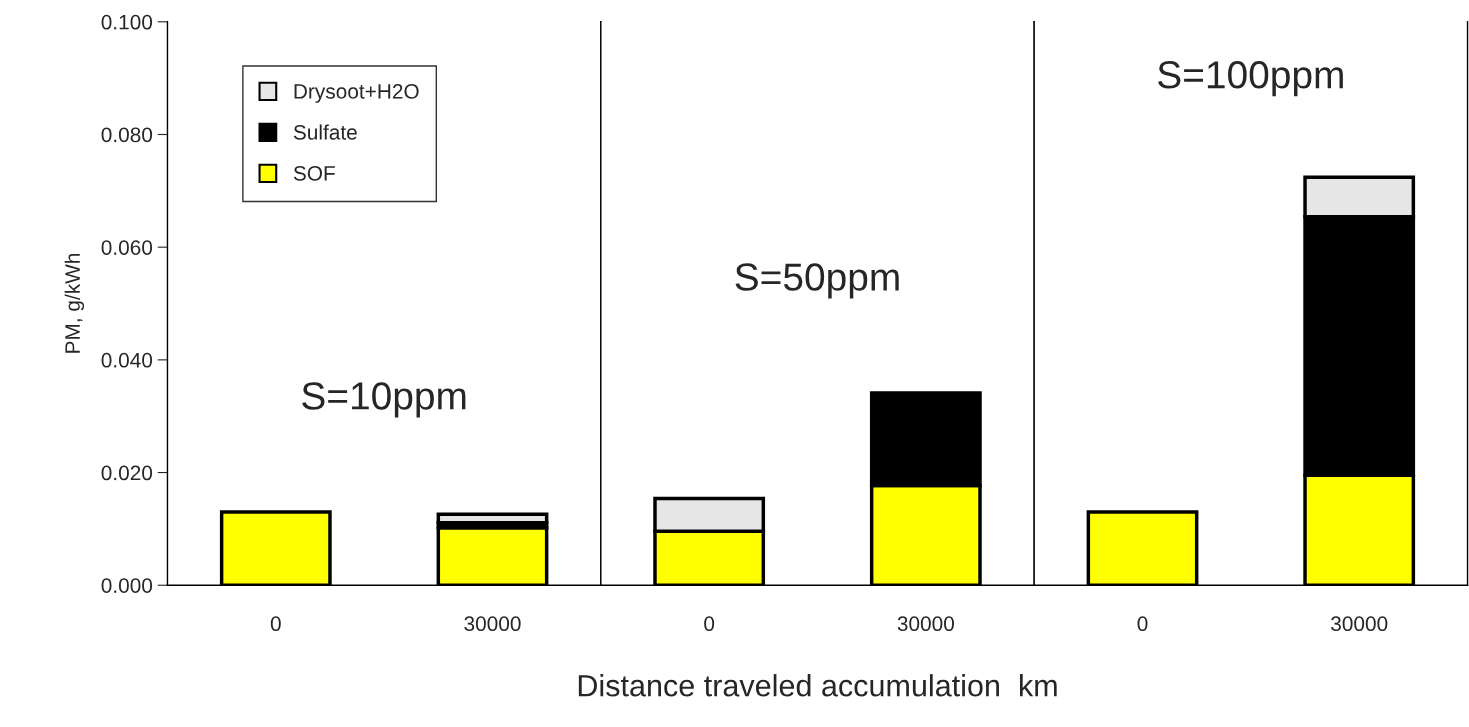 Image resolution: width=1469 pixels, height=727 pixels. What do you see at coordinates (74, 303) in the screenshot?
I see `y-axis-title: PM, g/kWh` at bounding box center [74, 303].